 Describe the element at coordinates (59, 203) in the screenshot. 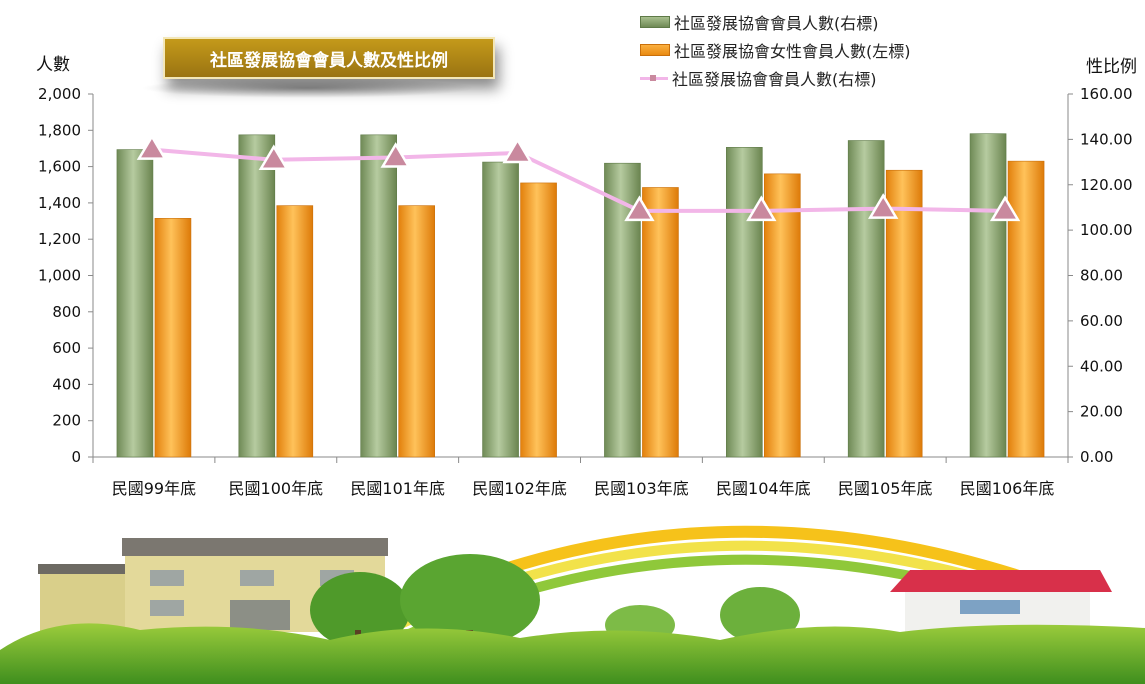

I see `left-tick-label: 1,400` at that location.